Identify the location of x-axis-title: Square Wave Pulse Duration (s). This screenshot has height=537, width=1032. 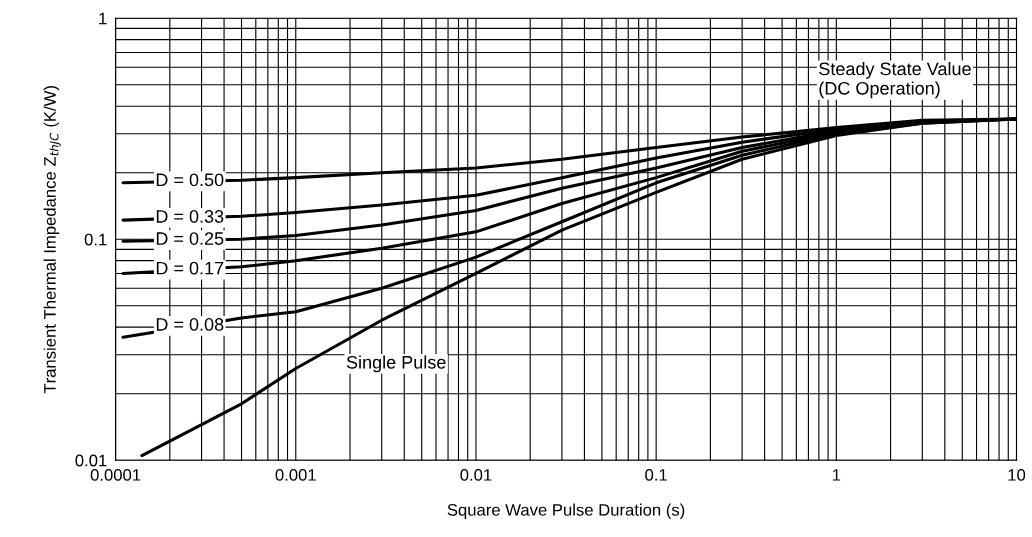
(566, 511).